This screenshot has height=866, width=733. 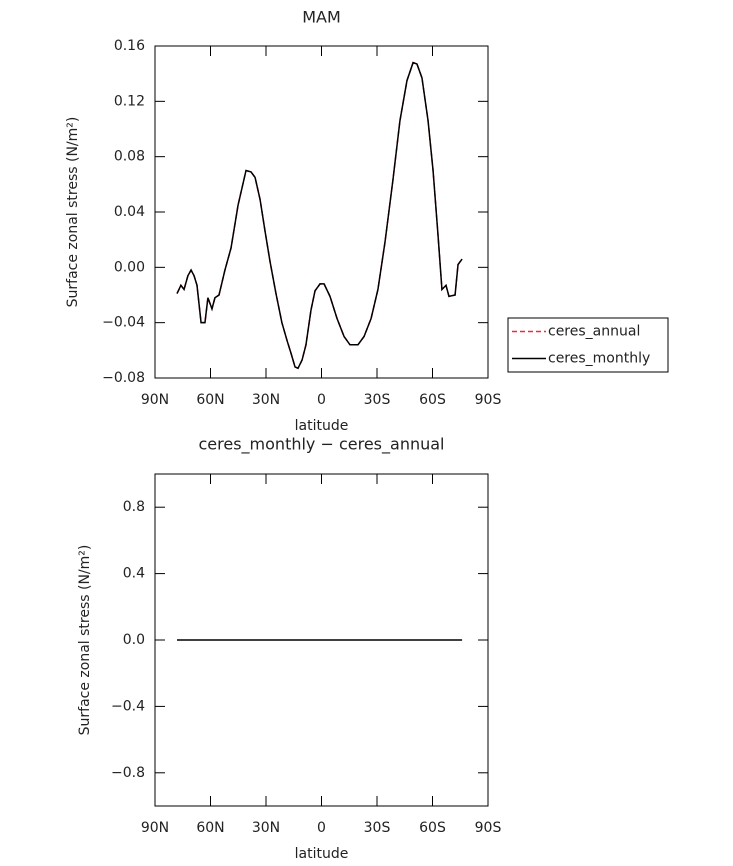 What do you see at coordinates (594, 332) in the screenshot?
I see `legend-label: ceres_annual` at bounding box center [594, 332].